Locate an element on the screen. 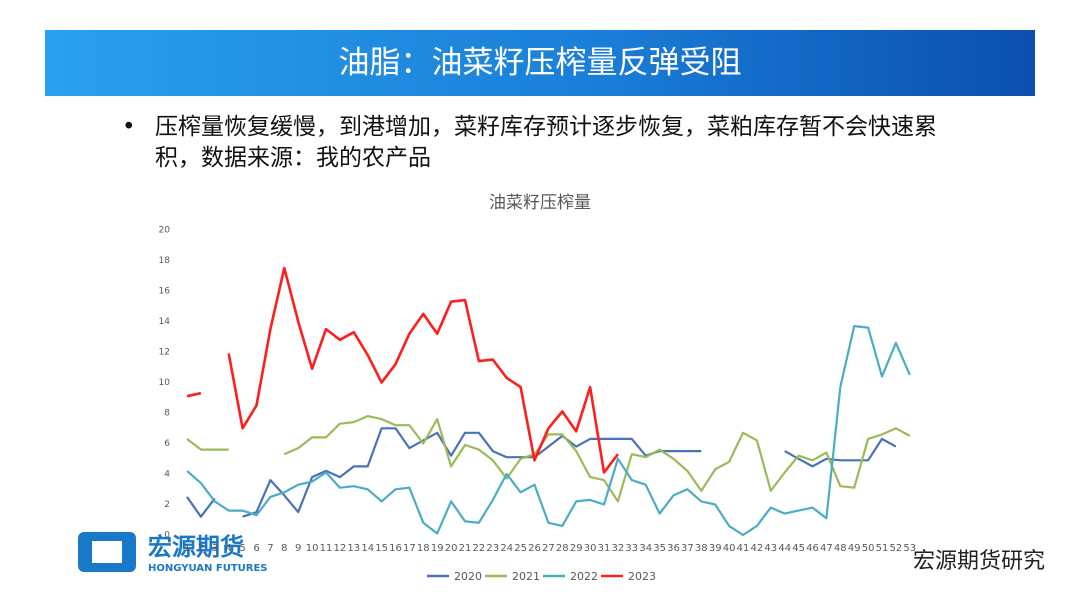 The width and height of the screenshot is (1080, 608). x-tick-label: 37 is located at coordinates (687, 548).